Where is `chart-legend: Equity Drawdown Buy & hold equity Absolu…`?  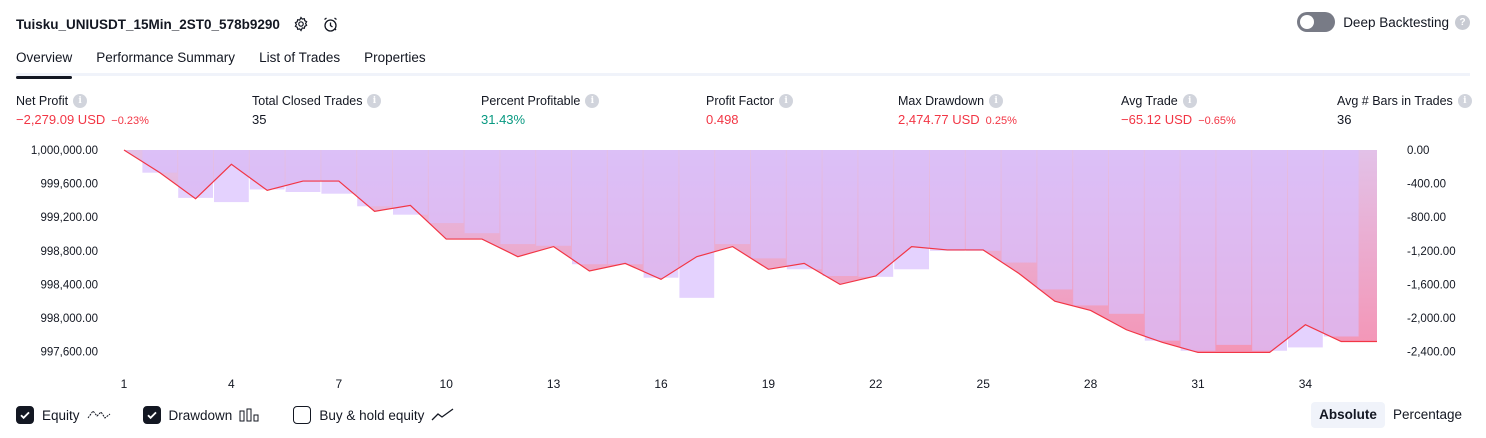
chart-legend: Equity Drawdown Buy & hold equity Absolu… is located at coordinates (743, 415).